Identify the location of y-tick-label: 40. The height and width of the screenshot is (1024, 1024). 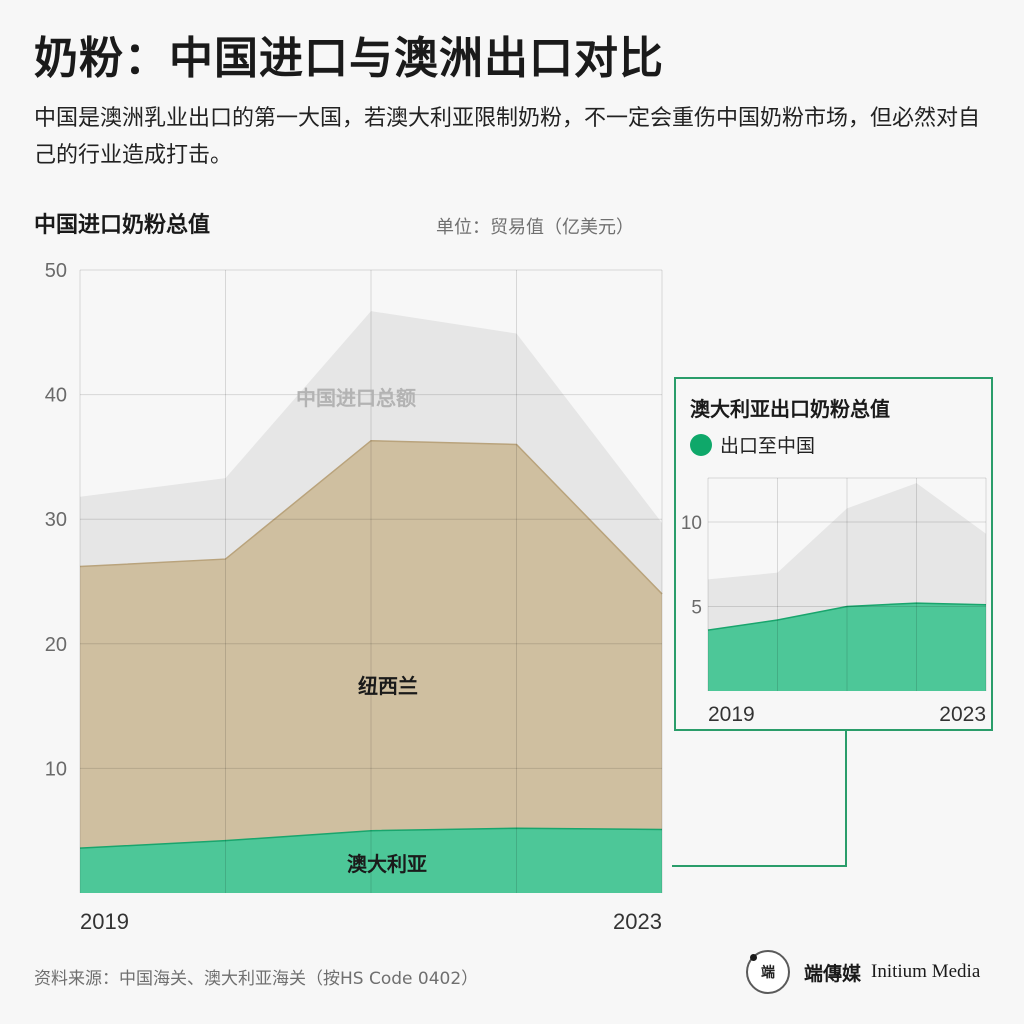
(56, 396).